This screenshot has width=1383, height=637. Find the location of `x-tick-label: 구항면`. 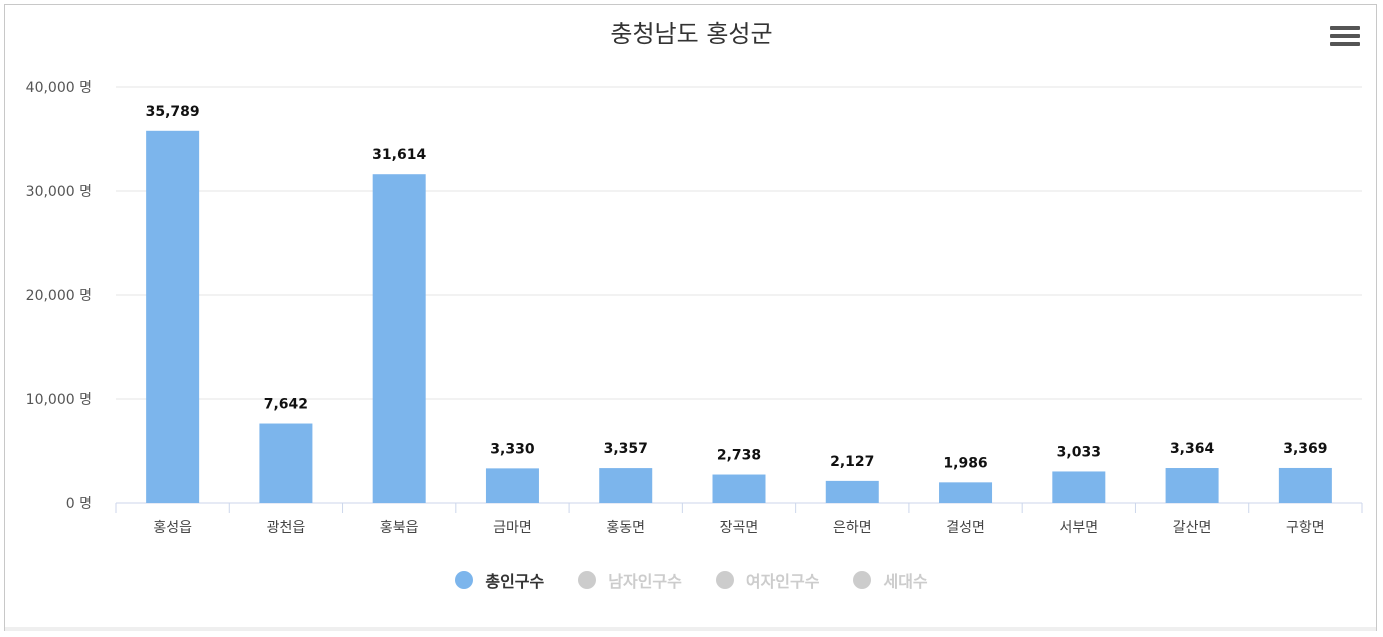

x-tick-label: 구항면 is located at coordinates (1305, 528).